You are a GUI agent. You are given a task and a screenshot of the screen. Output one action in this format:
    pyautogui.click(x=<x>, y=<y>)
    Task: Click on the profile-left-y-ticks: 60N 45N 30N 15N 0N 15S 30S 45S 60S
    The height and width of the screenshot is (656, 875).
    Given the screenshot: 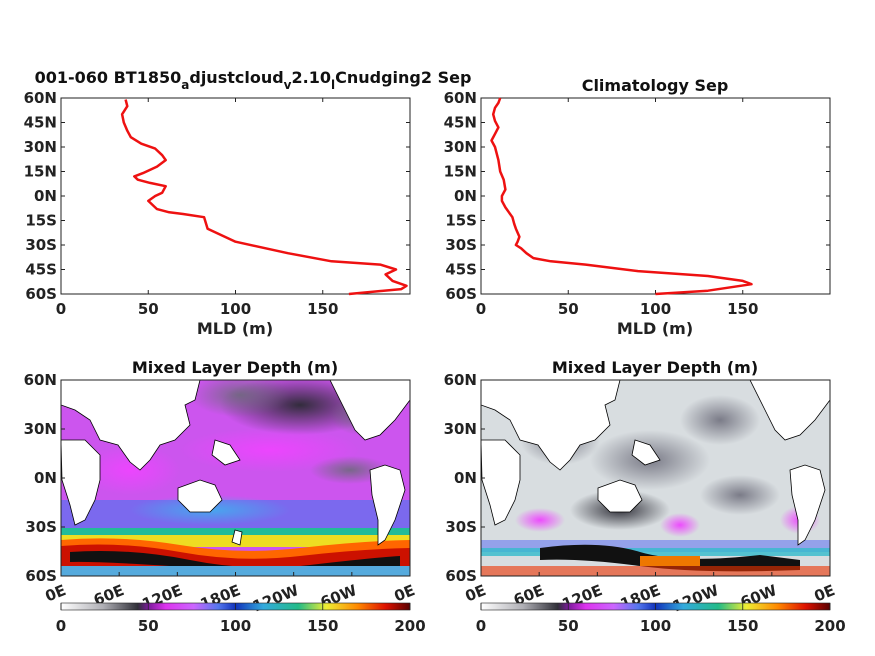 What is the action you would take?
    pyautogui.click(x=217, y=196)
    